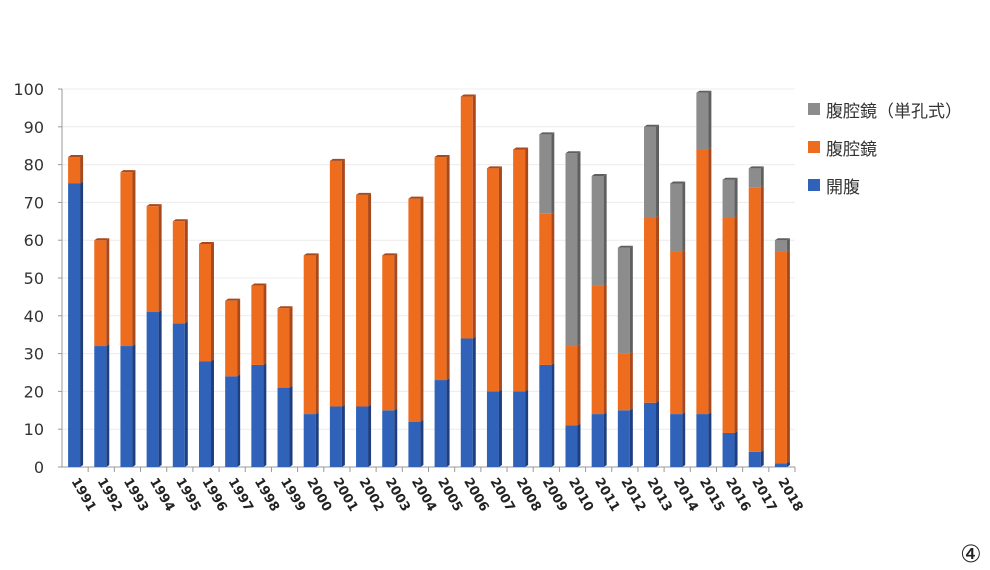  Describe the element at coordinates (843, 187) in the screenshot. I see `legend-label: 開腹` at that location.